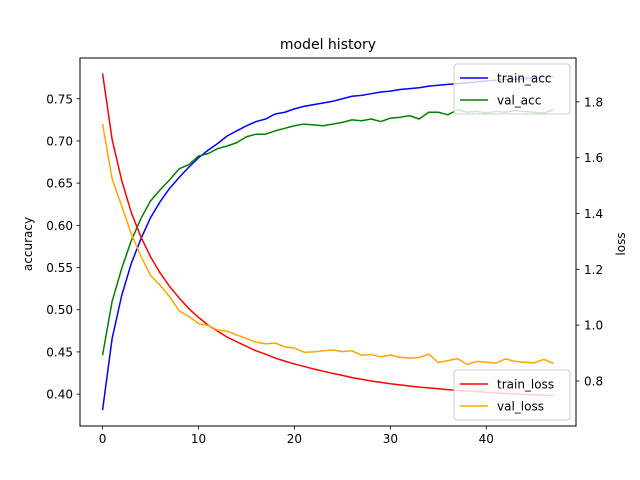 Image resolution: width=640 pixels, height=480 pixels. What do you see at coordinates (593, 270) in the screenshot?
I see `y-right-tick-label: 1.2` at bounding box center [593, 270].